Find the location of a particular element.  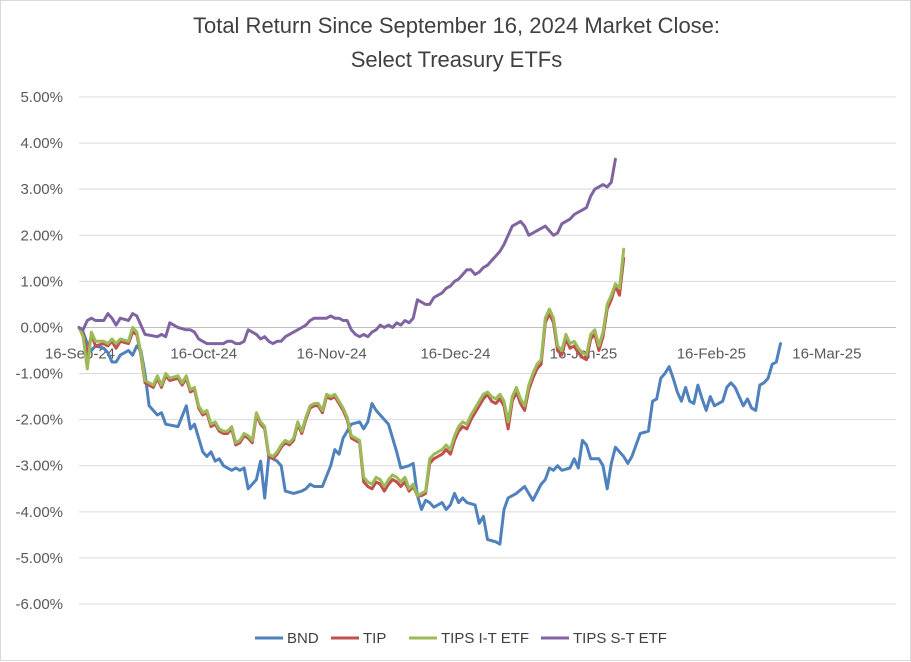

y-tick-label: 2.00% is located at coordinates (41, 235).